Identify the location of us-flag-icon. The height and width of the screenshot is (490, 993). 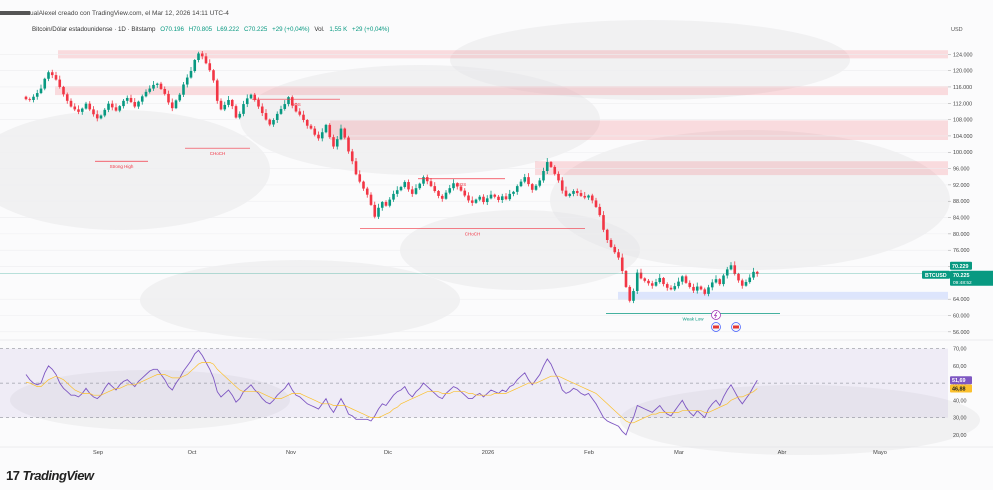
(716, 327).